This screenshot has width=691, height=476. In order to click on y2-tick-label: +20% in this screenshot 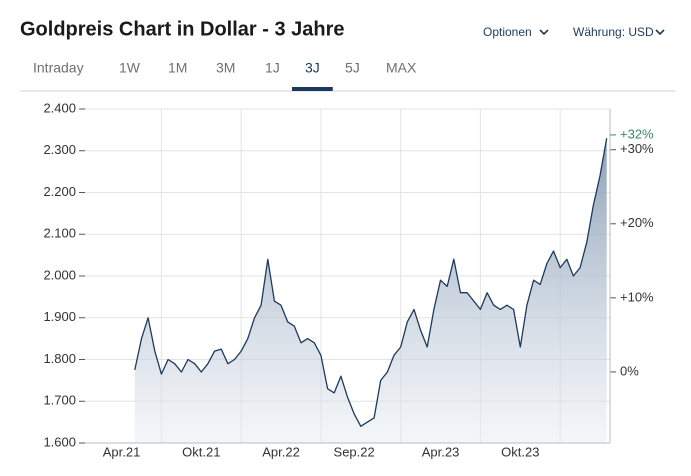, I will do `click(637, 222)`.